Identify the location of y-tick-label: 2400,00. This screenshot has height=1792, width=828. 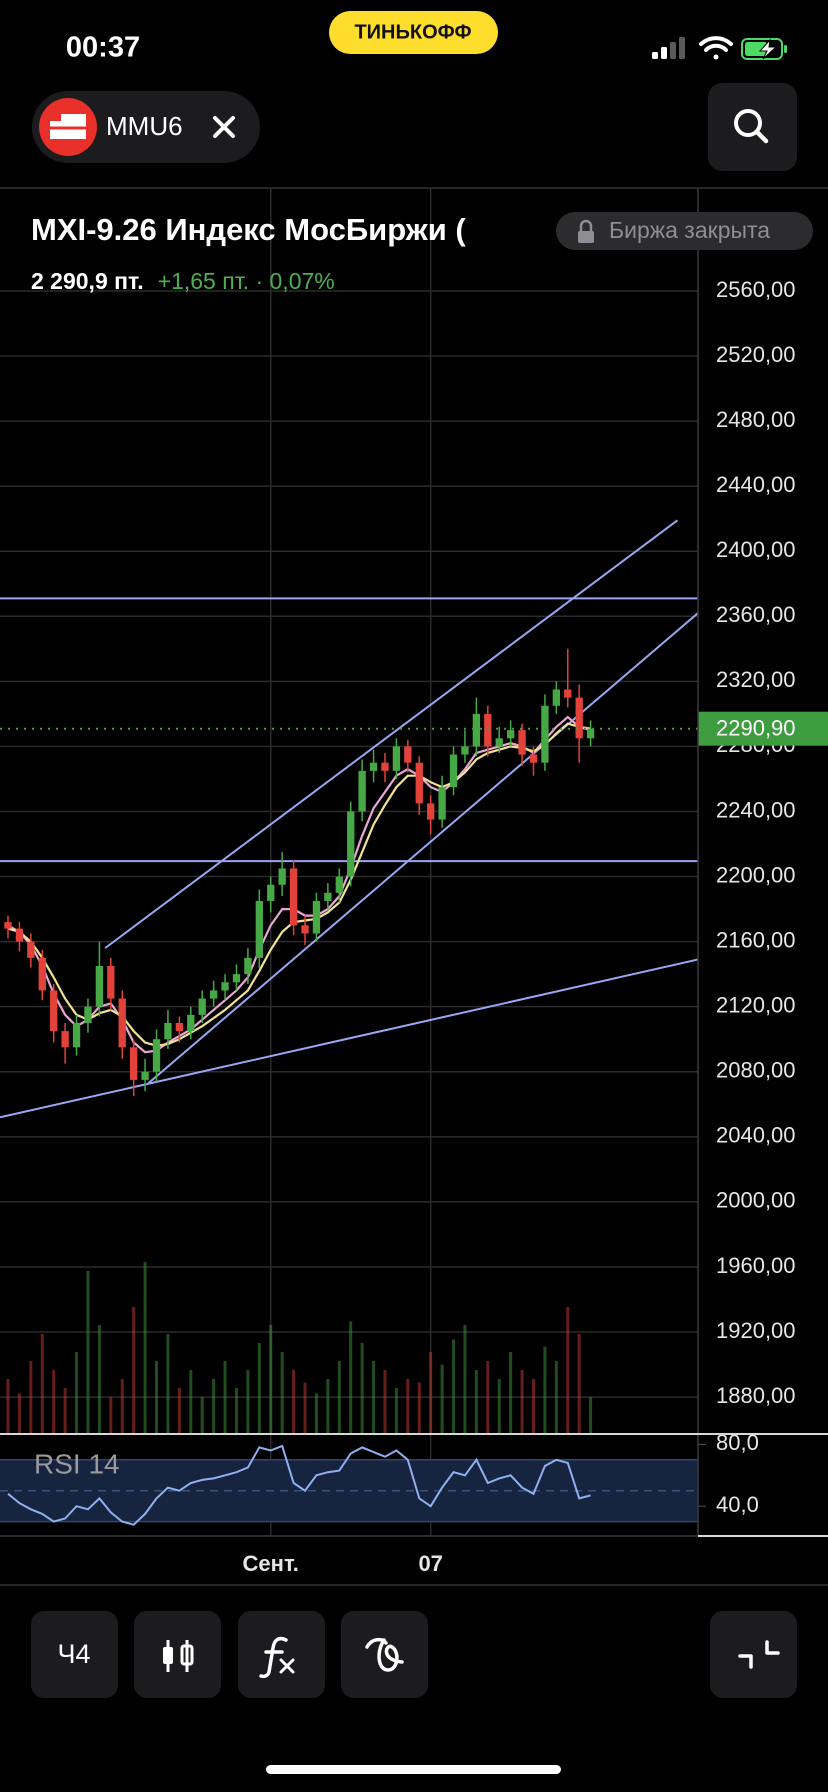
(756, 549).